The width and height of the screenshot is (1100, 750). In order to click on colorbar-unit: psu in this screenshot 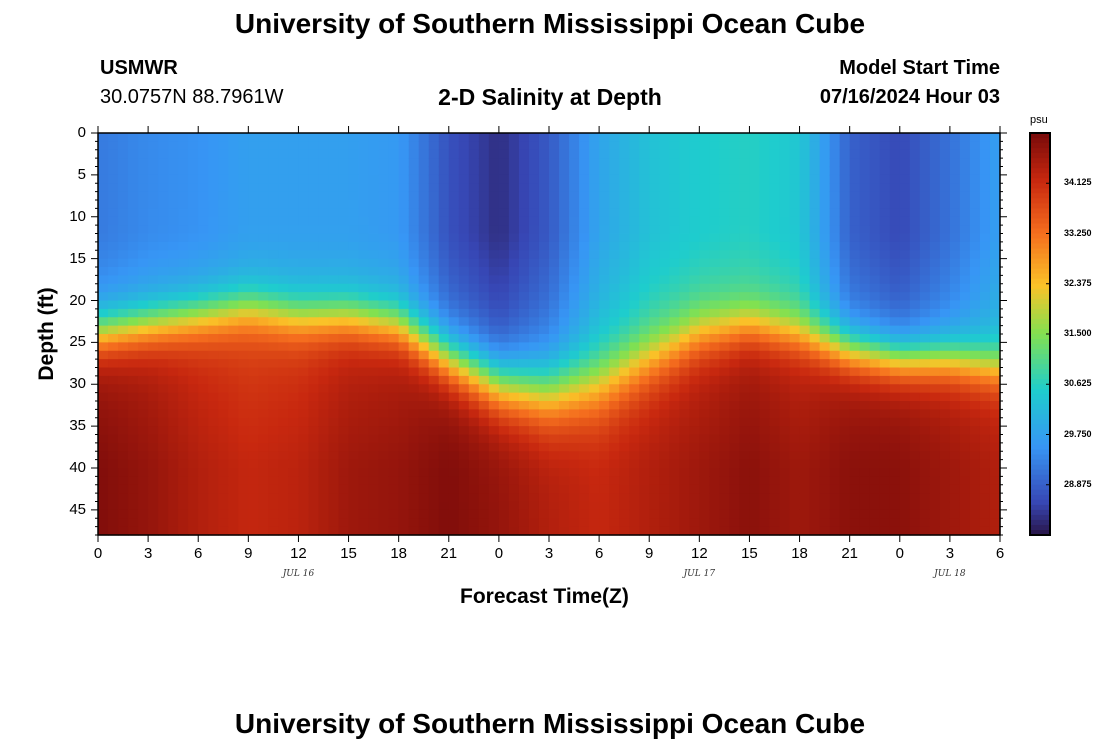, I will do `click(1039, 120)`.